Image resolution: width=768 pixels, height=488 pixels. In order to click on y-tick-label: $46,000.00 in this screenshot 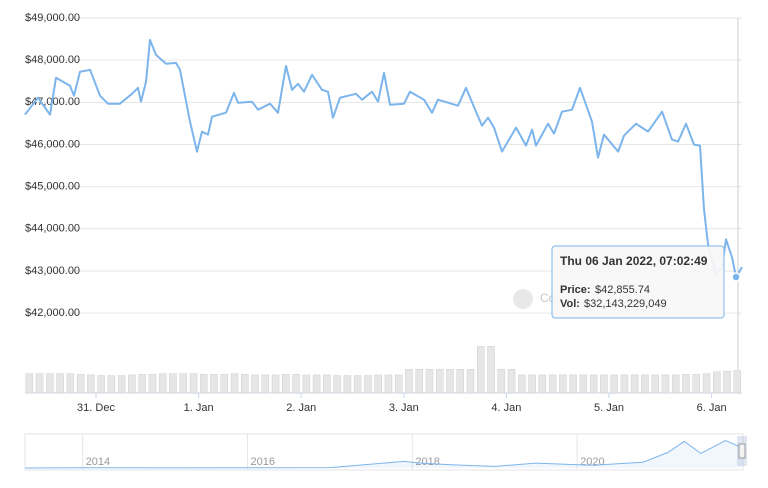, I will do `click(52, 144)`.